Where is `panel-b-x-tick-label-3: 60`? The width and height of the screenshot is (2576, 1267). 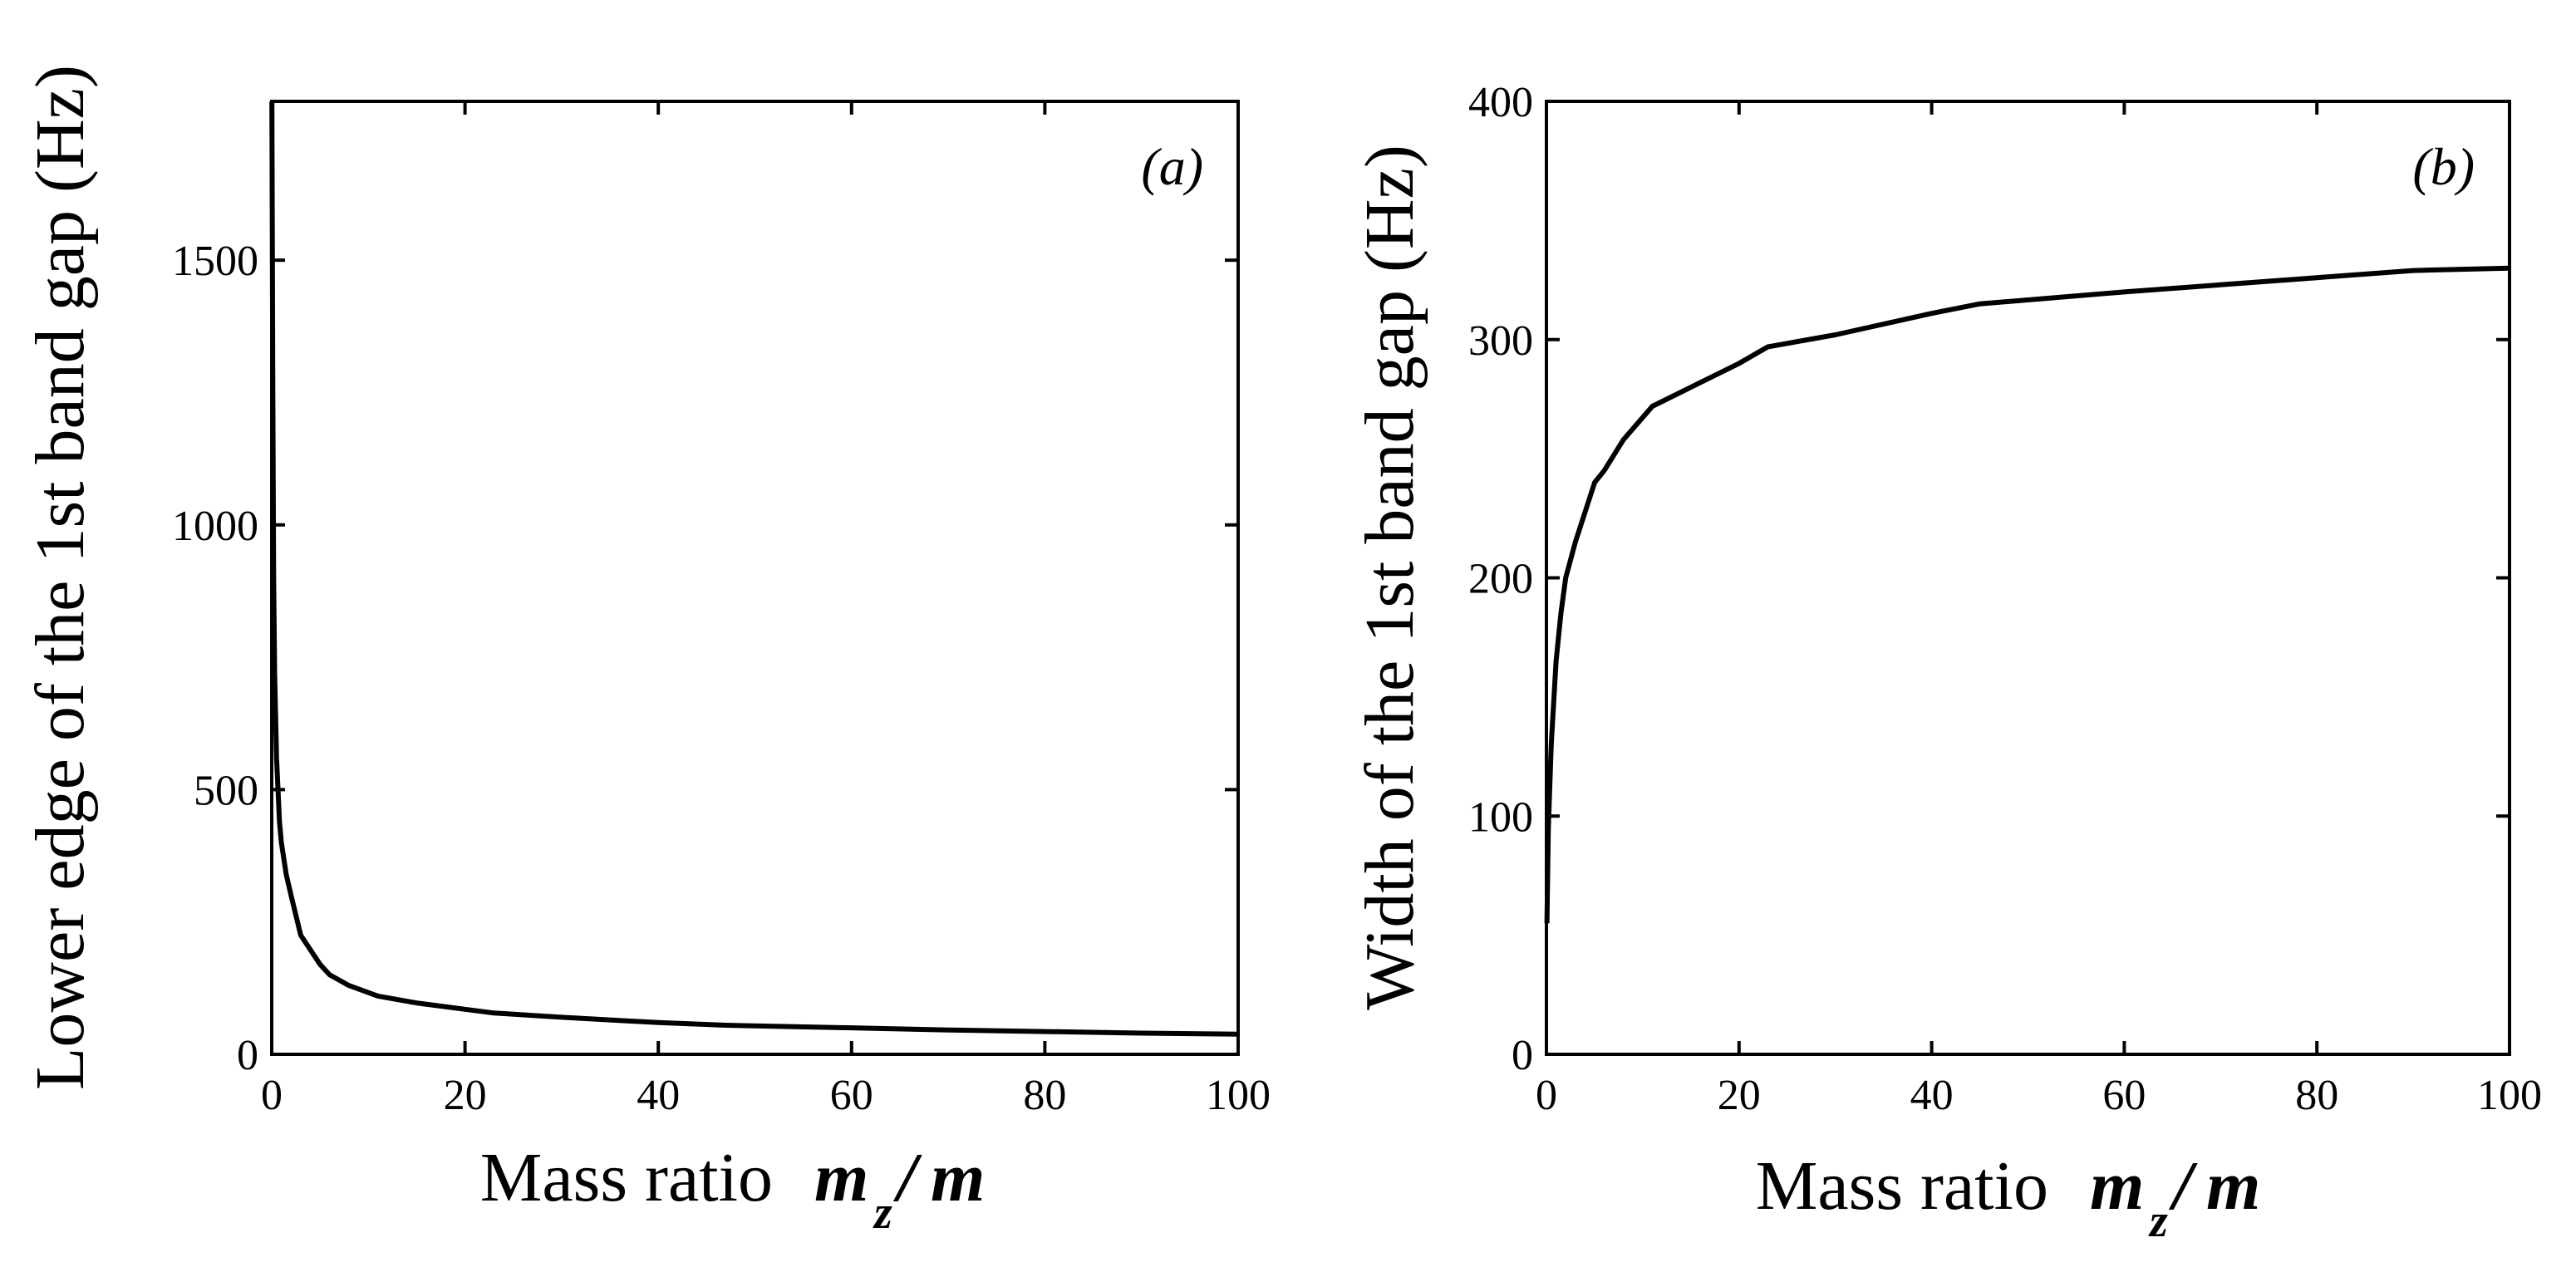
panel-b-x-tick-label-3: 60 is located at coordinates (2124, 1095).